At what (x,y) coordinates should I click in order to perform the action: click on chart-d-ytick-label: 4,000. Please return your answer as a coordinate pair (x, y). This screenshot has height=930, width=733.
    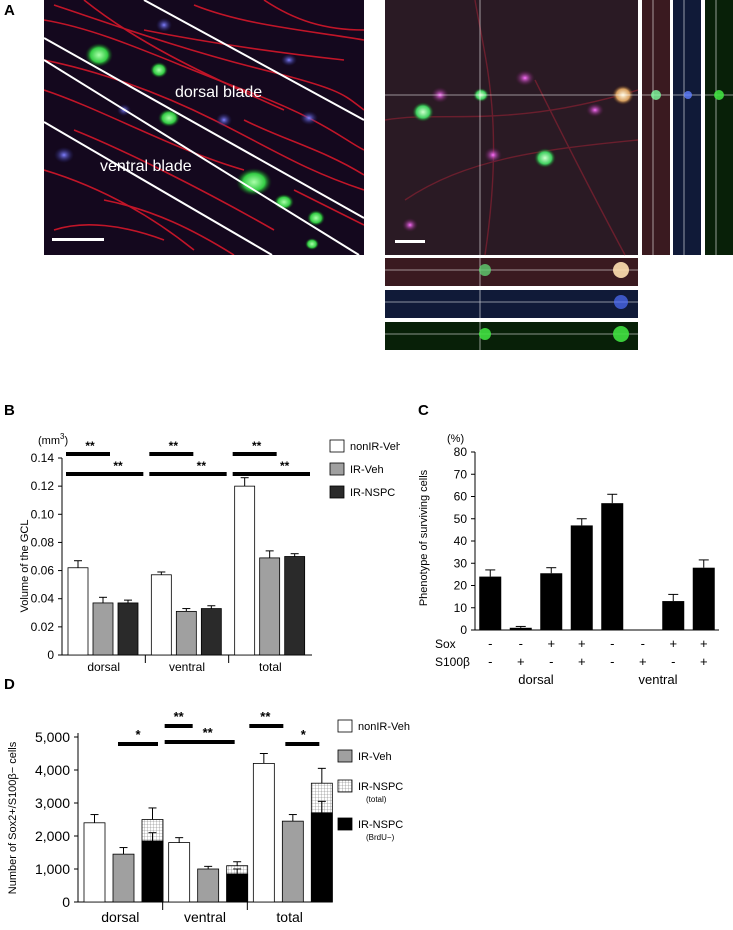
    Looking at the image, I should click on (52, 770).